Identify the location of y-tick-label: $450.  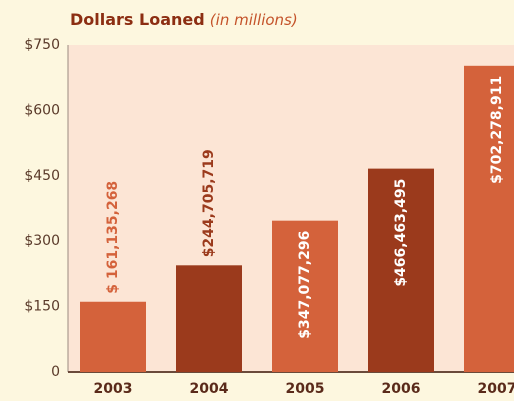
(42, 176).